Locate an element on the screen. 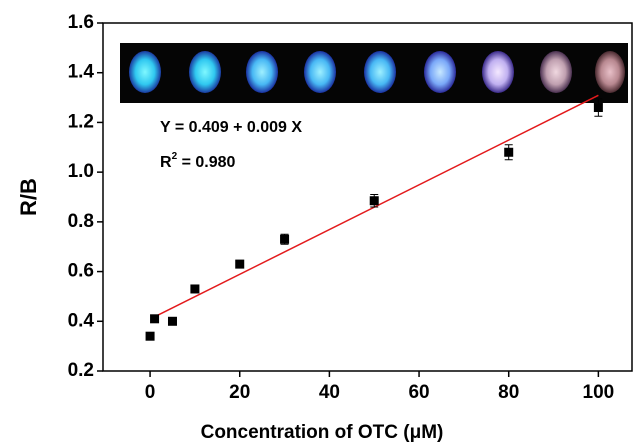  y-tick-label: 0.4 is located at coordinates (81, 320).